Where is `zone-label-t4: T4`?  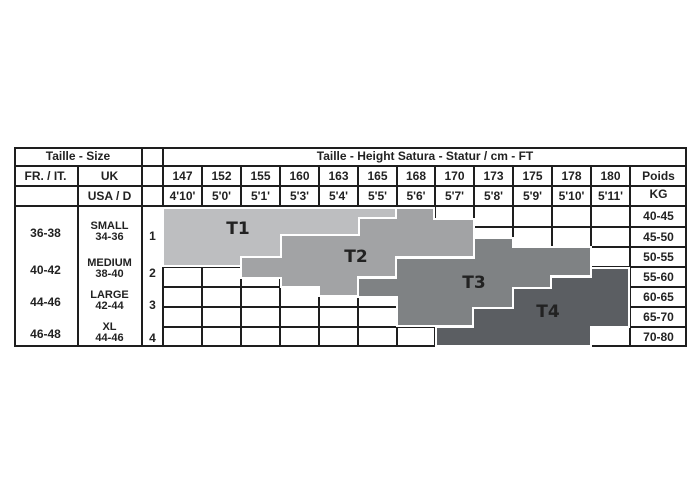
zone-label-t4: T4 is located at coordinates (548, 312).